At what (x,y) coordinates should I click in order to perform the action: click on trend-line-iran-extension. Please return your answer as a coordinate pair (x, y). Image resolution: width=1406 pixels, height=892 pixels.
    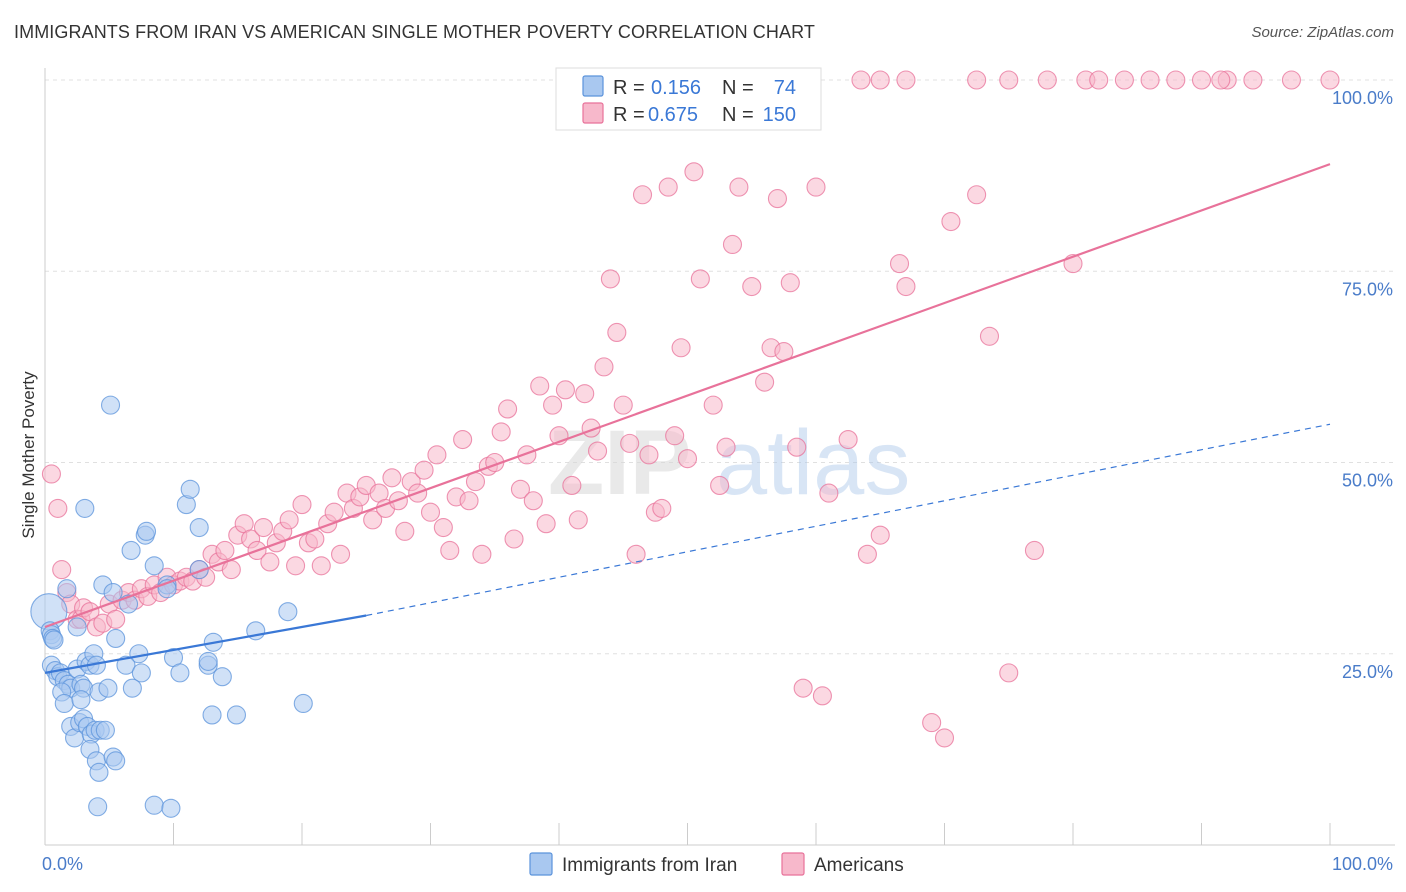
    Looking at the image, I should click on (848, 520).